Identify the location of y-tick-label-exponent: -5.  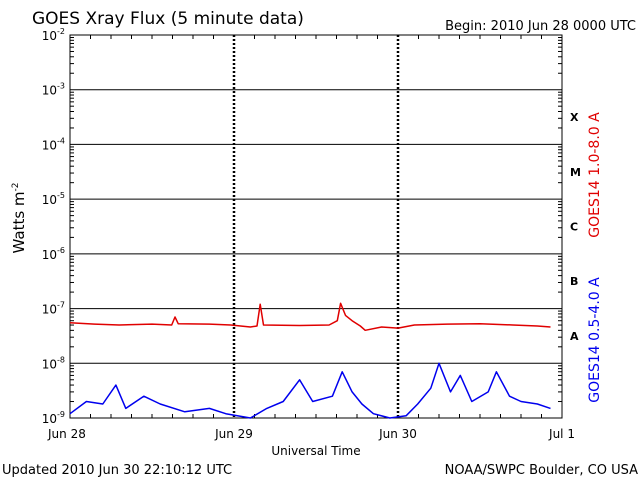
(61, 195).